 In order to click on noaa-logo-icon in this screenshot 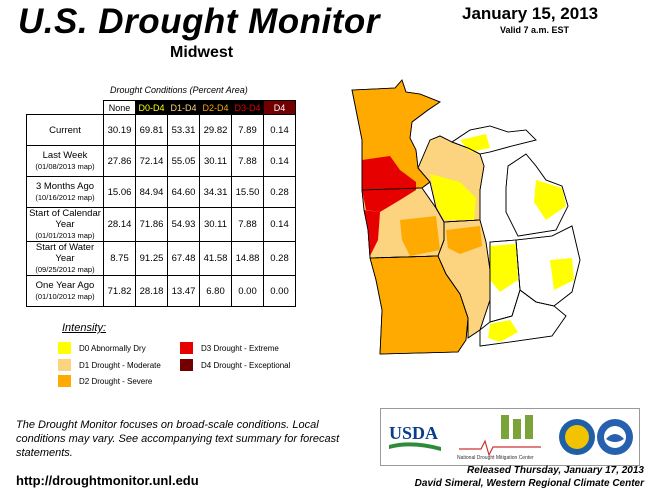, I will do `click(615, 437)`.